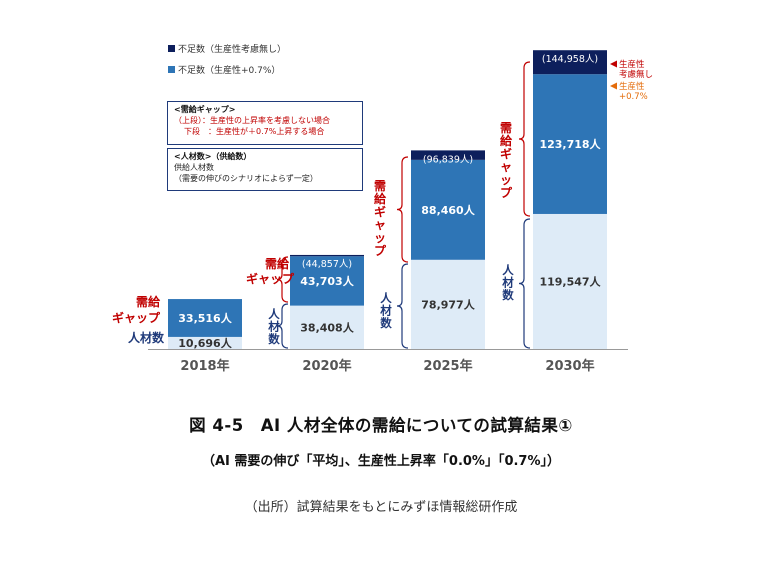 This screenshot has width=762, height=571. I want to click on gap-brace-2030, so click(524, 139).